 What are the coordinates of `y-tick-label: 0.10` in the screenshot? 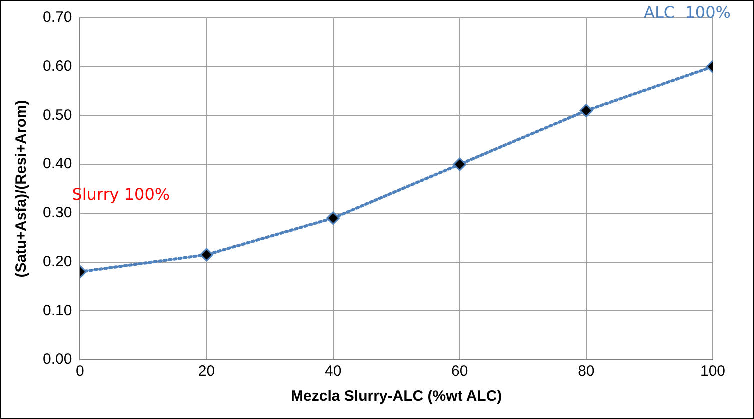 It's located at (57, 311).